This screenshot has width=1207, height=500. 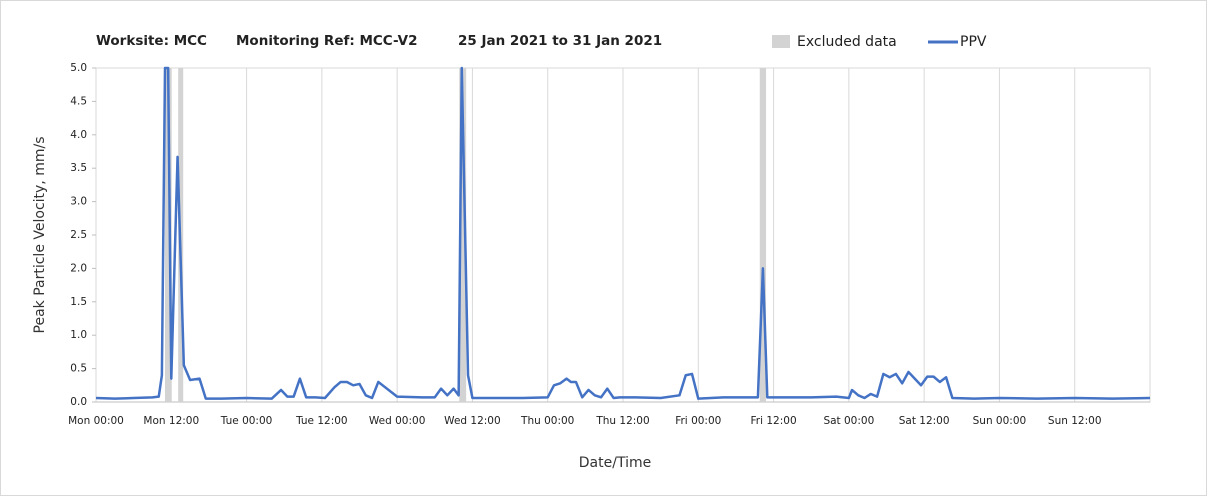 I want to click on x-tick-label: Sun 12:00, so click(x=1075, y=421).